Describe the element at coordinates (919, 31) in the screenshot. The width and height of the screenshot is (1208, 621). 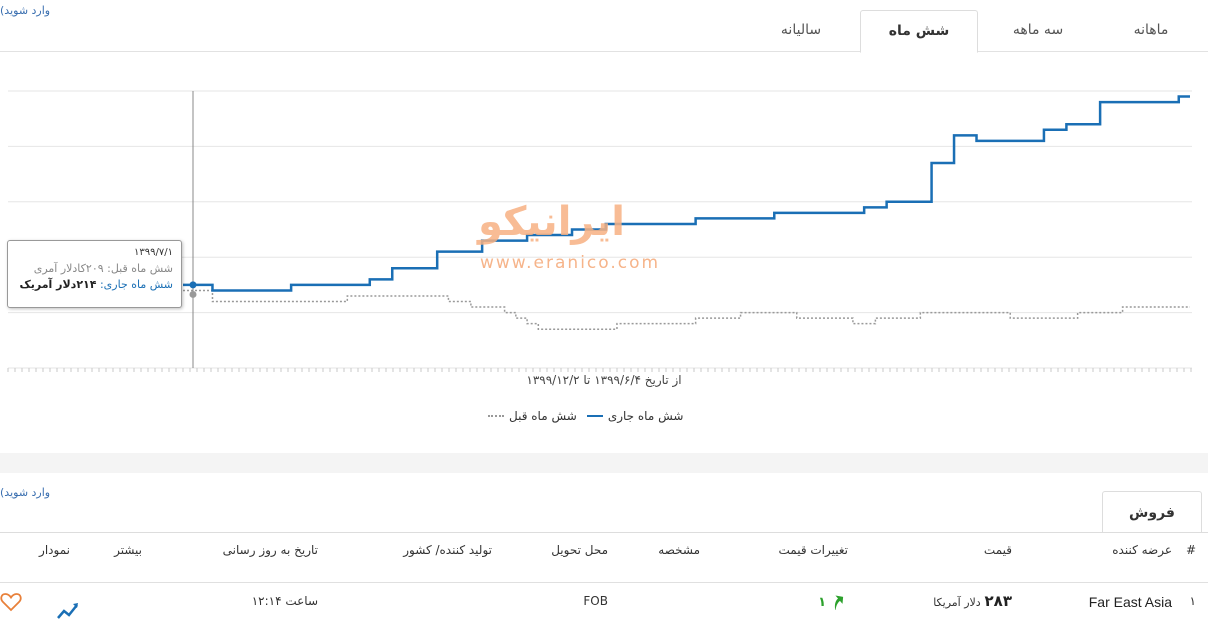
I see `tab-six-months: شش ماه` at that location.